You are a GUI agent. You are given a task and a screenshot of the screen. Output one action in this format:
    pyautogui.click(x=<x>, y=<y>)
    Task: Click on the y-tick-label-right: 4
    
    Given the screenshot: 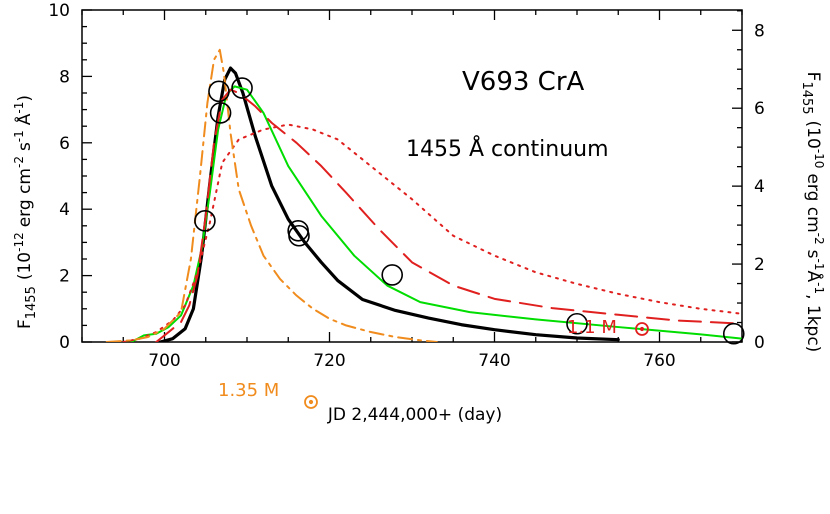 What is the action you would take?
    pyautogui.click(x=759, y=187)
    